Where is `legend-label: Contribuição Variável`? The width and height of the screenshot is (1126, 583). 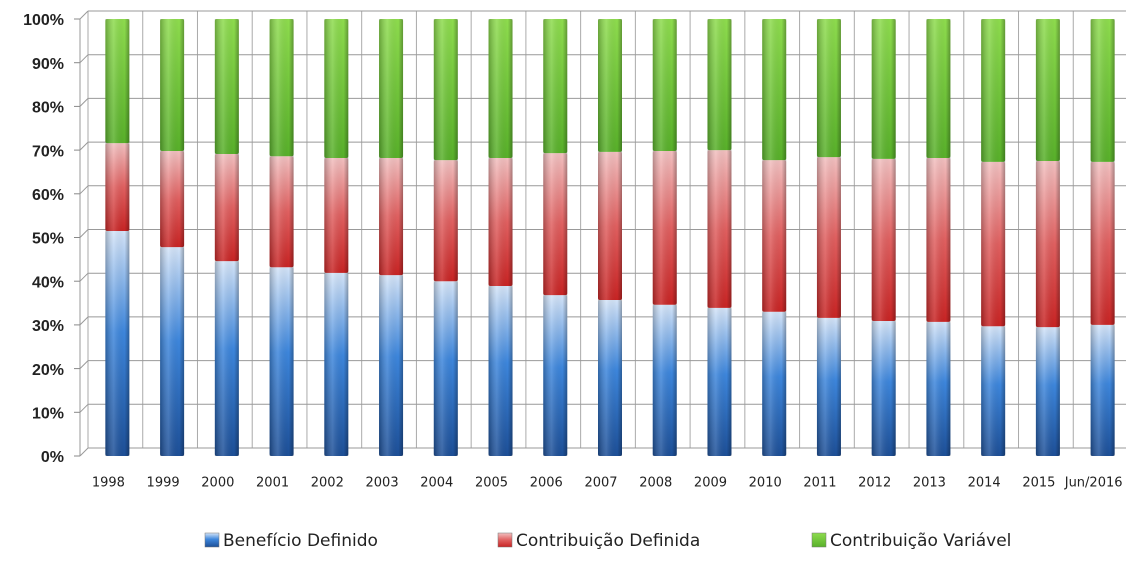
legend-label: Contribuição Variável is located at coordinates (920, 541).